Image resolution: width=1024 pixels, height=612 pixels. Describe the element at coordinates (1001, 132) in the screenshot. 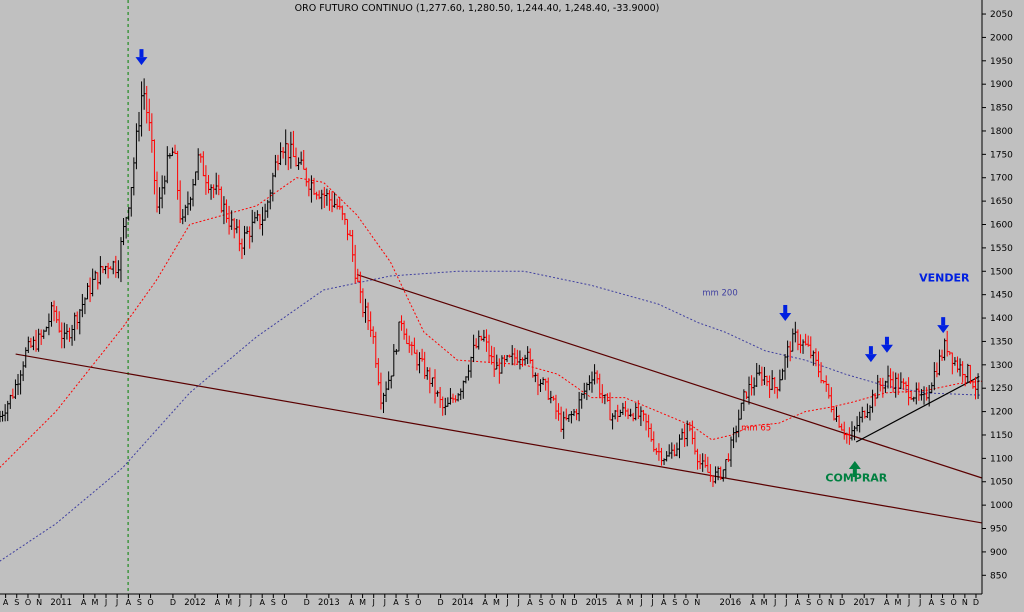

I see `y-tick-label: 1800` at that location.